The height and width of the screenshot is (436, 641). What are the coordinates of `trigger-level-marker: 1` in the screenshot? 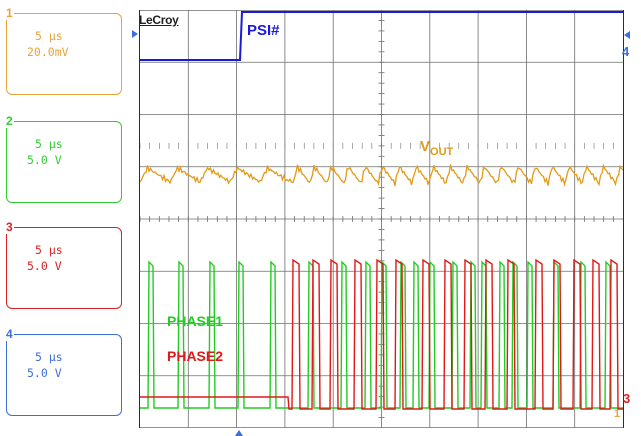 It's located at (617, 414).